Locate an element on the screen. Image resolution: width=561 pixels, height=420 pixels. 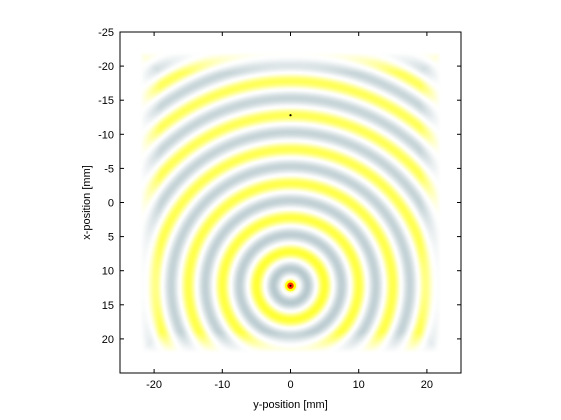
y-tick-label: 10 is located at coordinates (108, 272).